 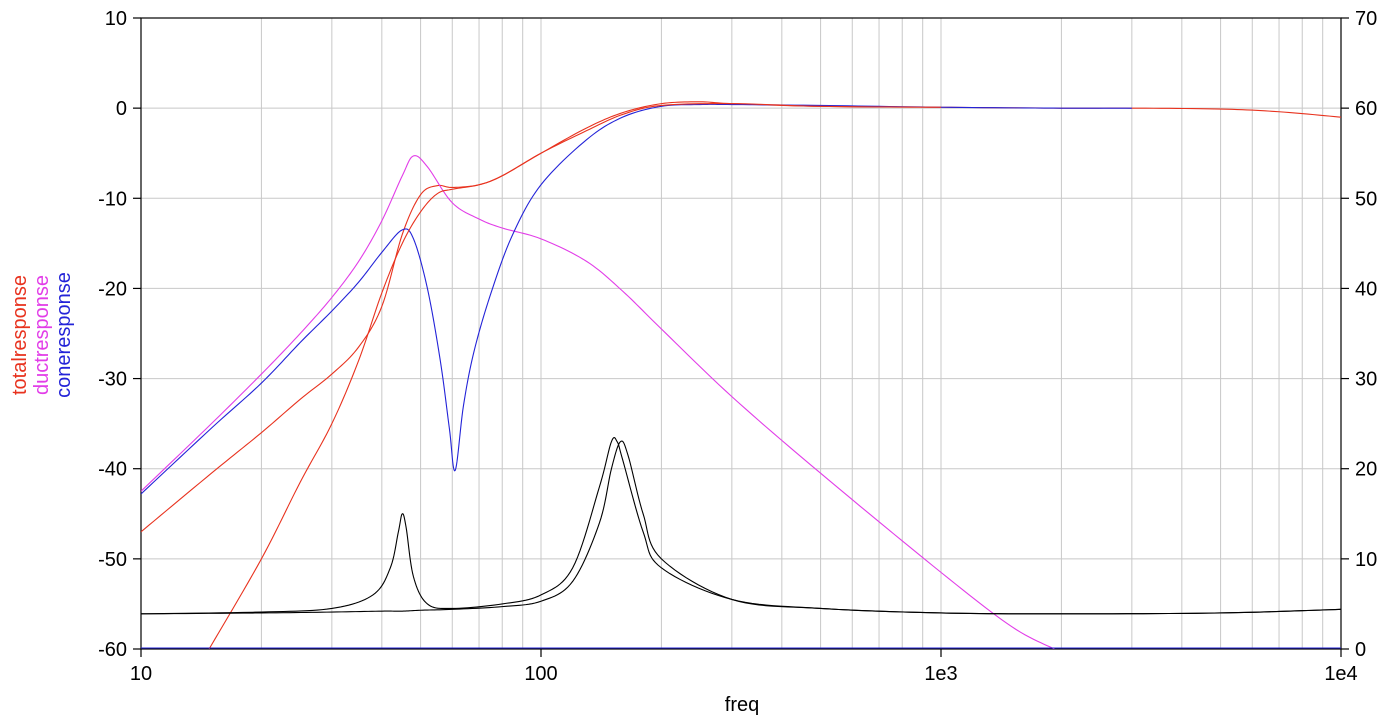 I want to click on series-label-ductresponse: ductresponse, so click(x=42, y=335).